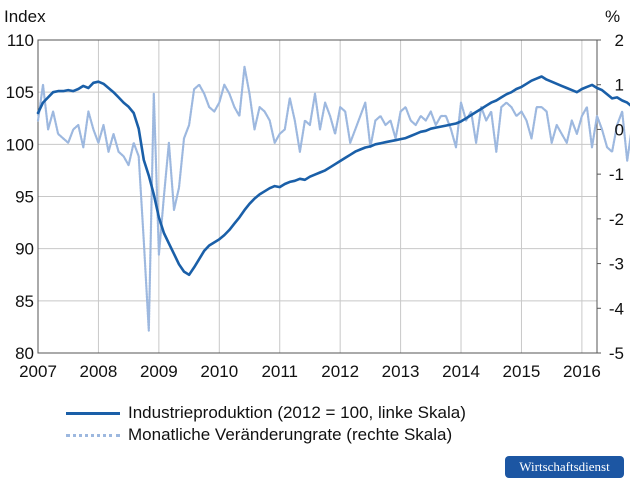 Image resolution: width=630 pixels, height=483 pixels. I want to click on left-tick-label: 110, so click(20, 40).